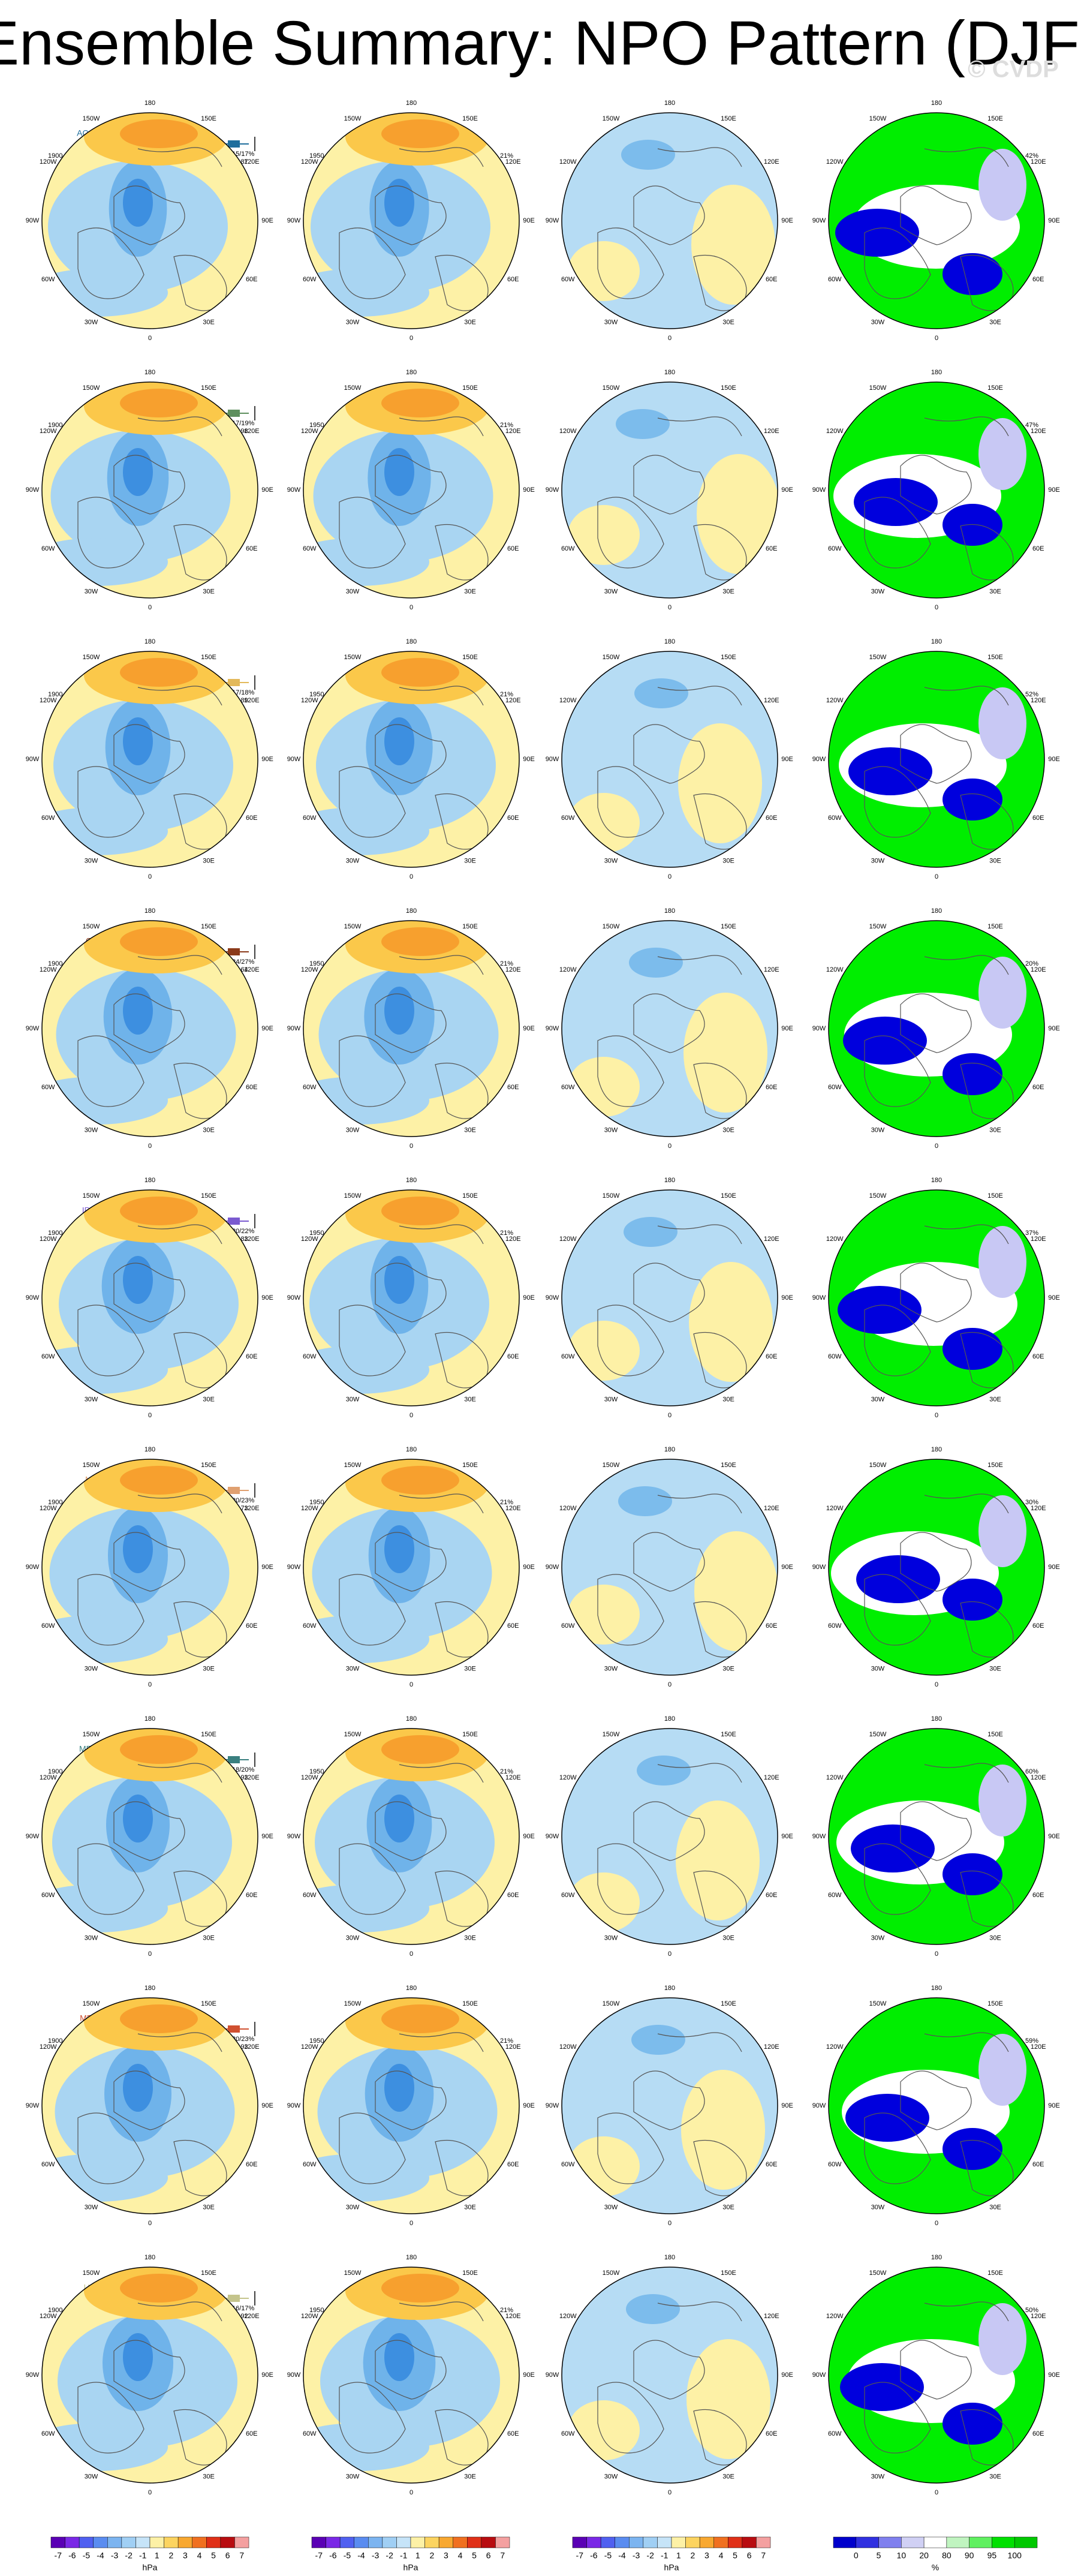  I want to click on map-border, so click(149, 1028).